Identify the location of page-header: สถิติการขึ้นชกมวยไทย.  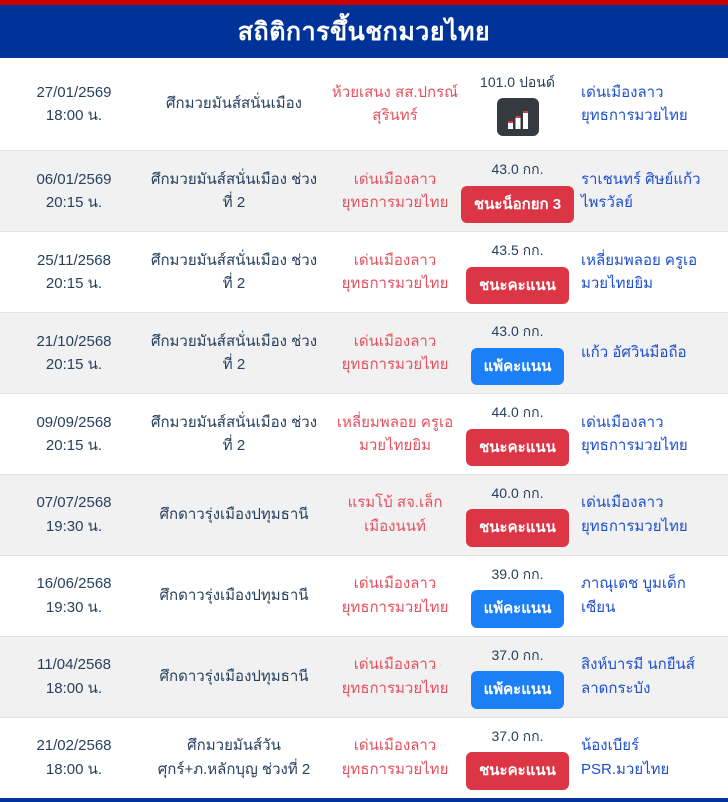
(364, 31).